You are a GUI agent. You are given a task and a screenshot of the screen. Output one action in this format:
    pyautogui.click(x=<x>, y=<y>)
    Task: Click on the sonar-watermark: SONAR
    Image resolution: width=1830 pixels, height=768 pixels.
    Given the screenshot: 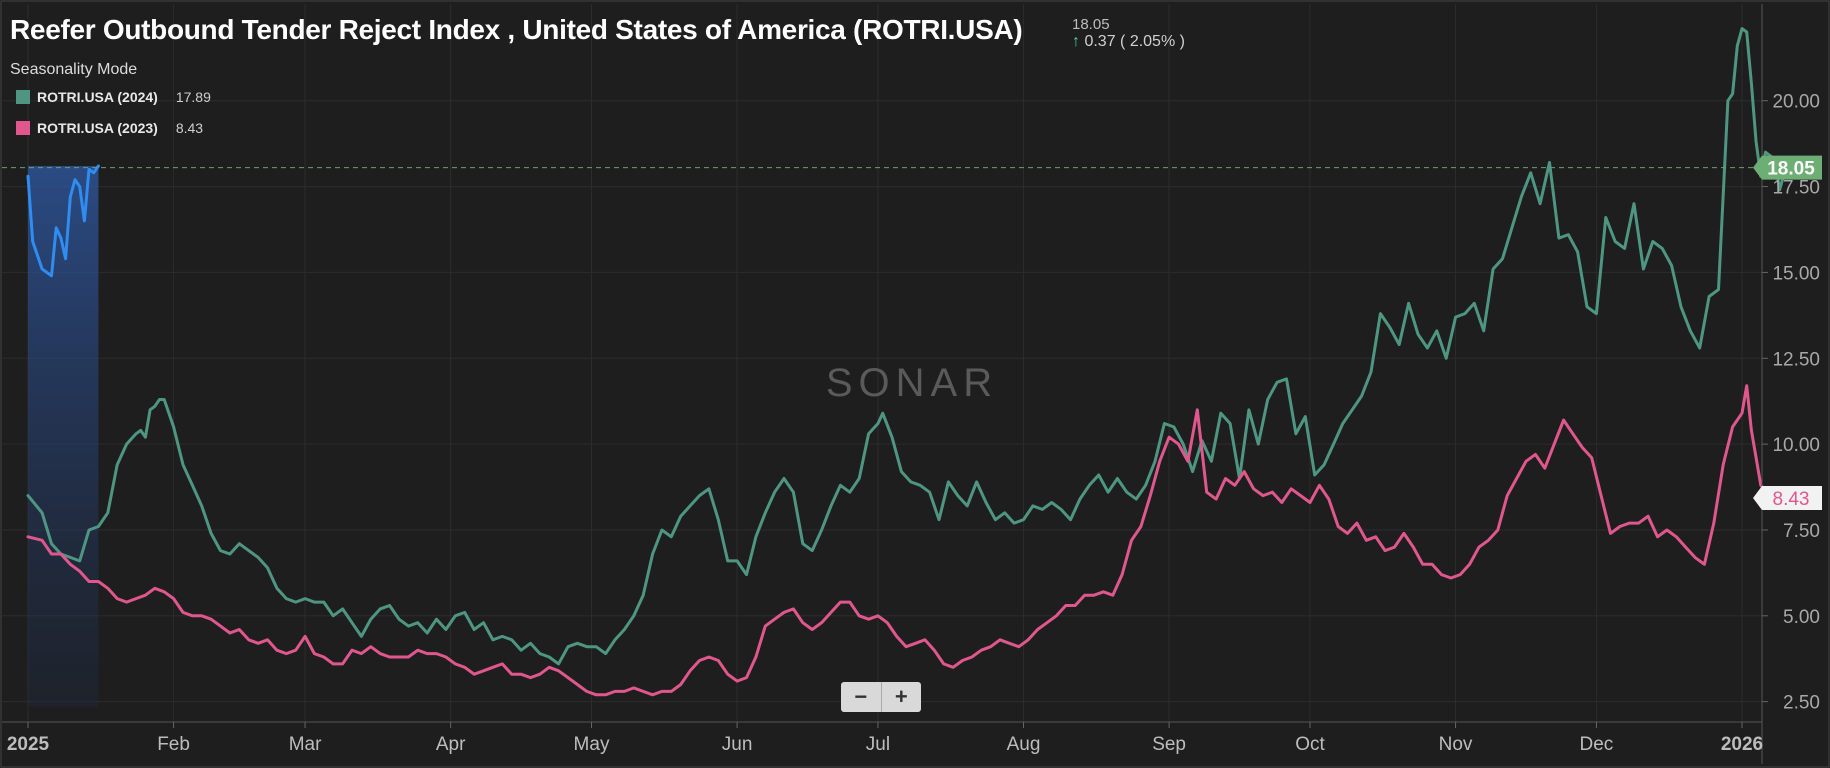 What is the action you would take?
    pyautogui.click(x=912, y=383)
    